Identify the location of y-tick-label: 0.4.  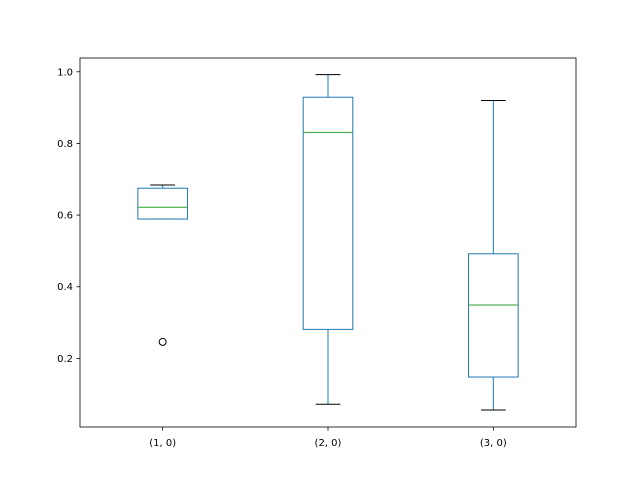
(65, 287).